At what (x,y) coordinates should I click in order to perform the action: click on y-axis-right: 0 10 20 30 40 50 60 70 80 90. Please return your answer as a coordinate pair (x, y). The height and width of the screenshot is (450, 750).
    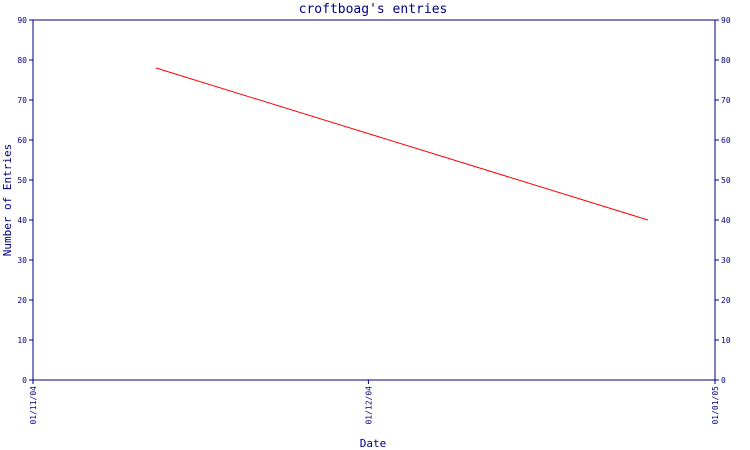
    Looking at the image, I should click on (723, 200).